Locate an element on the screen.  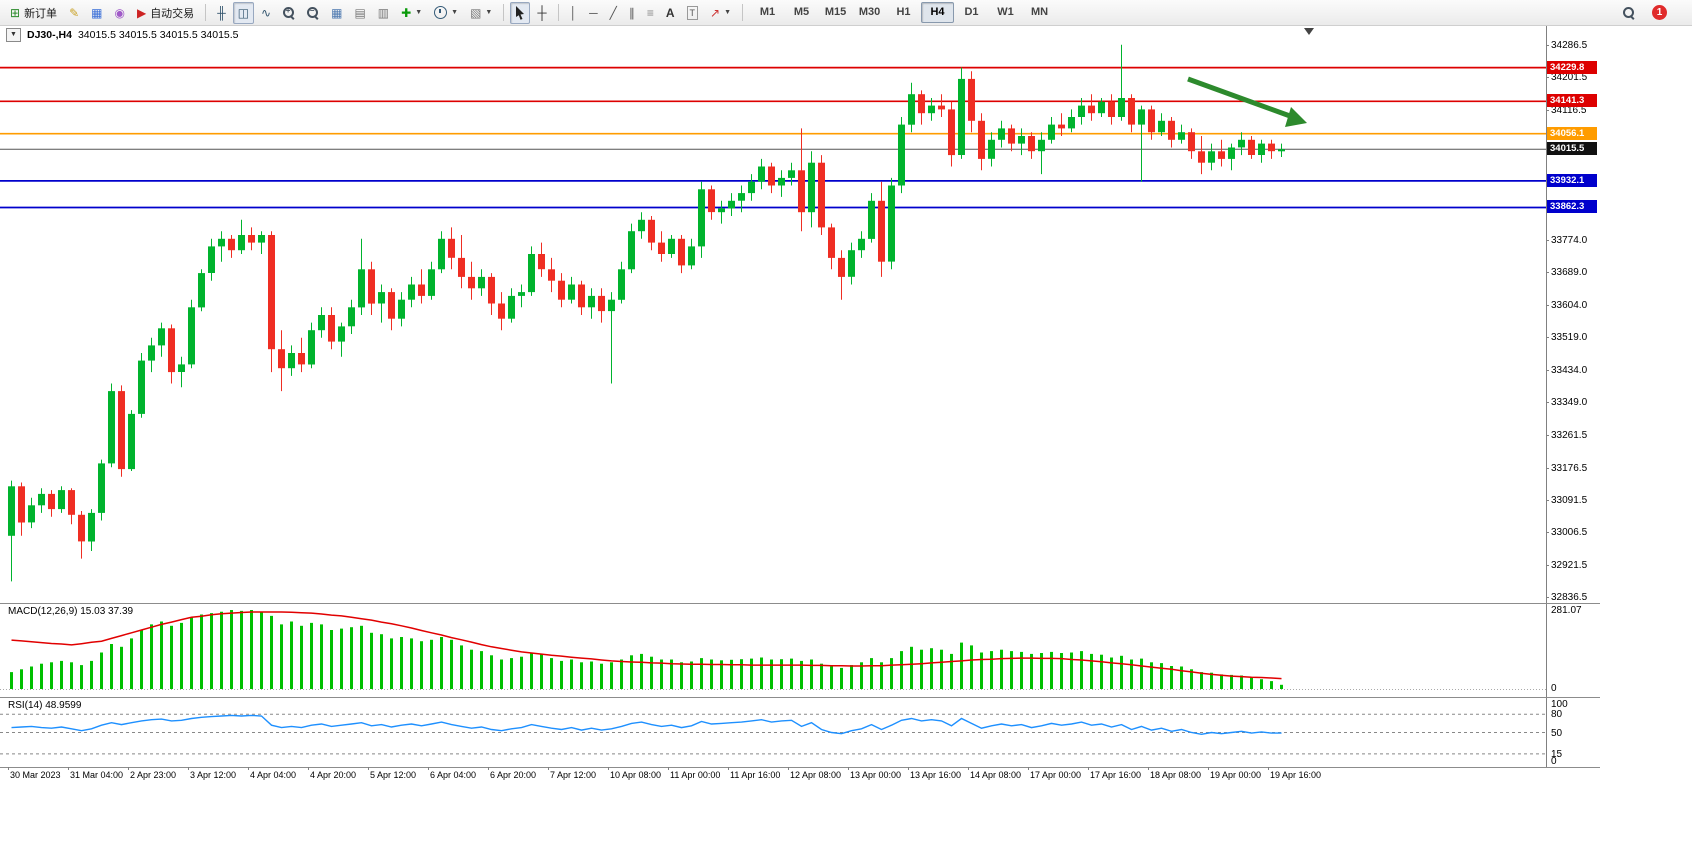
search-button is located at coordinates (1629, 13).